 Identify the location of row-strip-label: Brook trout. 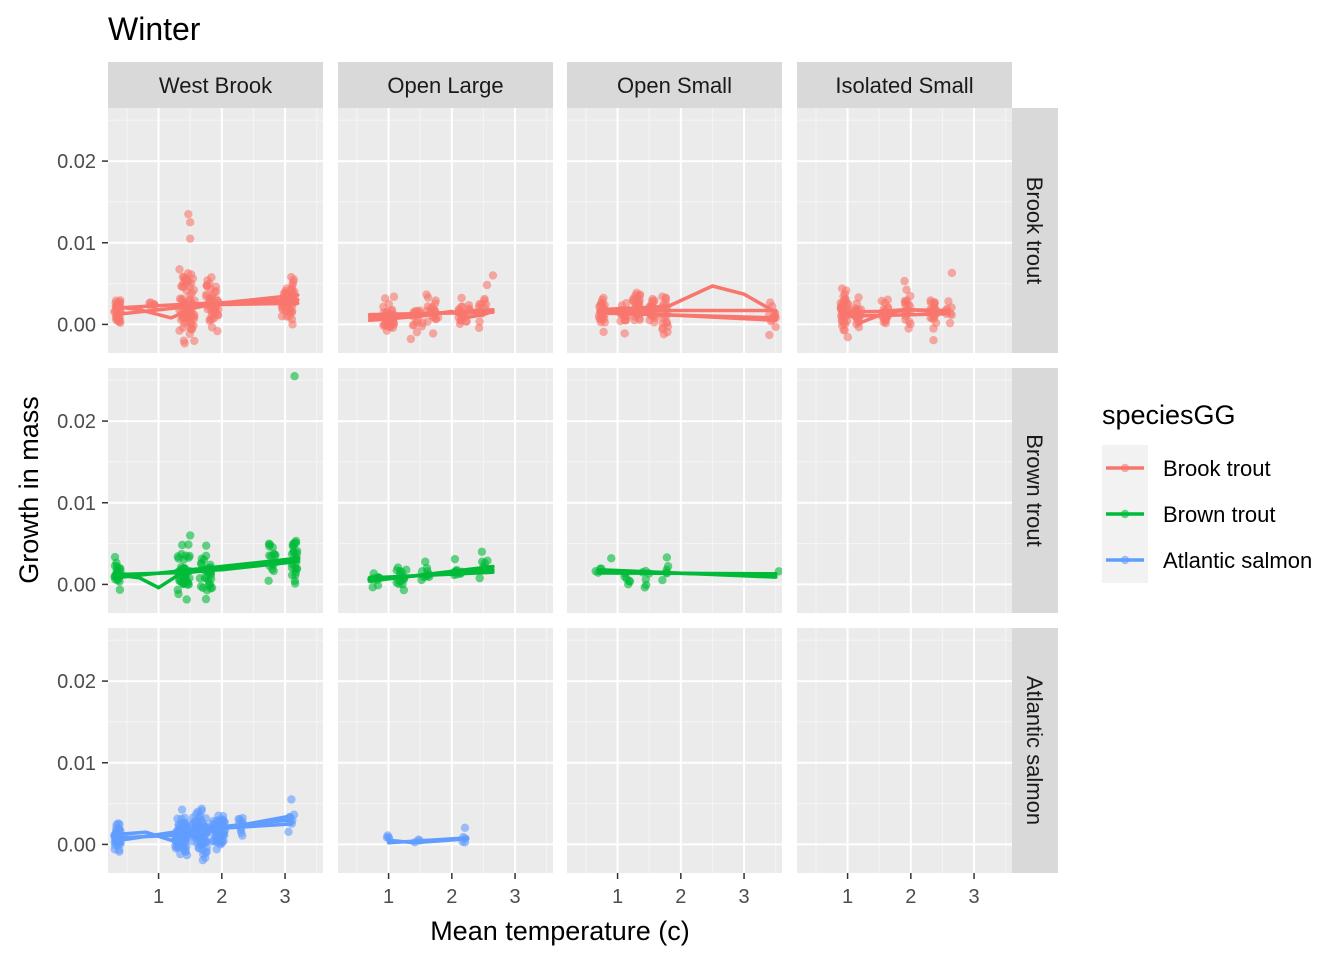
(1034, 231).